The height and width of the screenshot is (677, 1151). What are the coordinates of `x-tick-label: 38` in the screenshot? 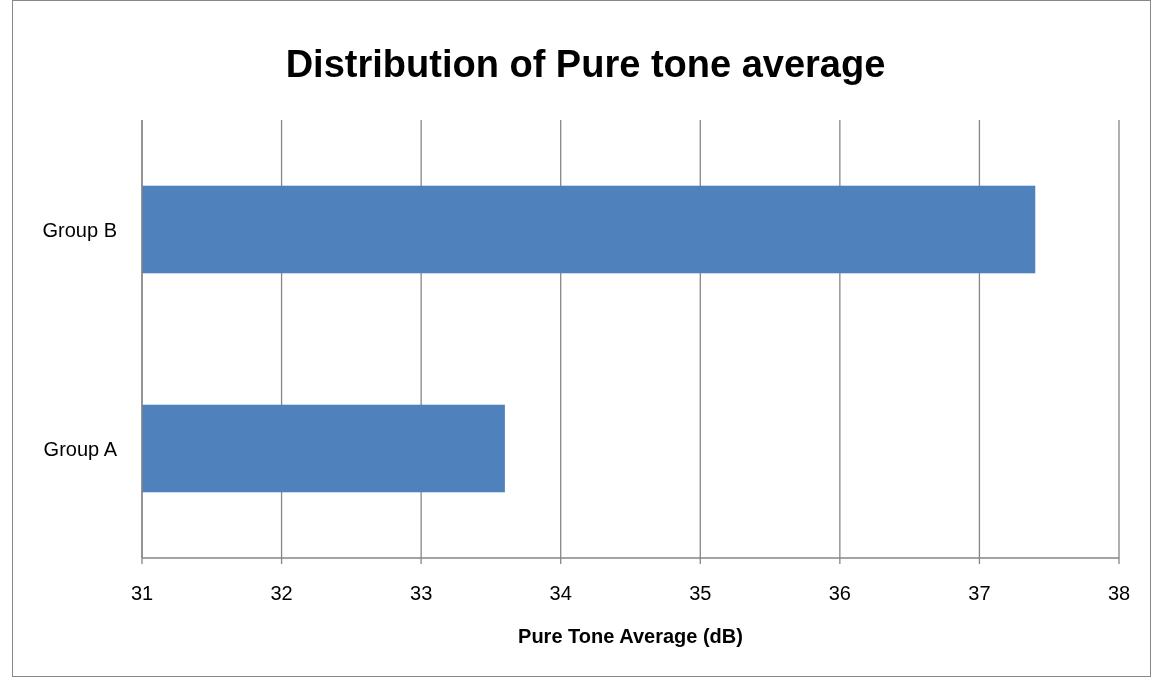 It's located at (1119, 593).